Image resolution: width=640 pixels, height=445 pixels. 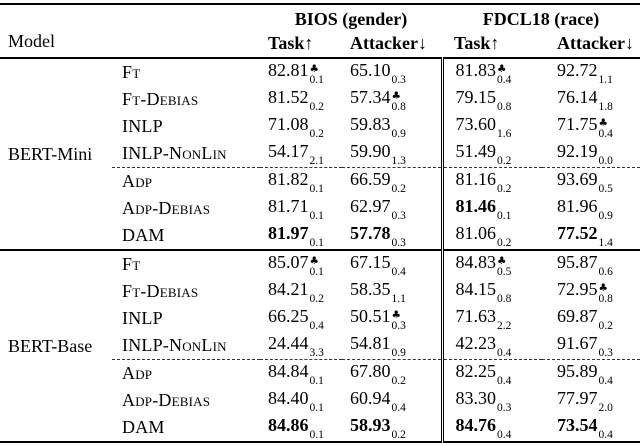 What do you see at coordinates (577, 397) in the screenshot?
I see `metric-value: 77.97` at bounding box center [577, 397].